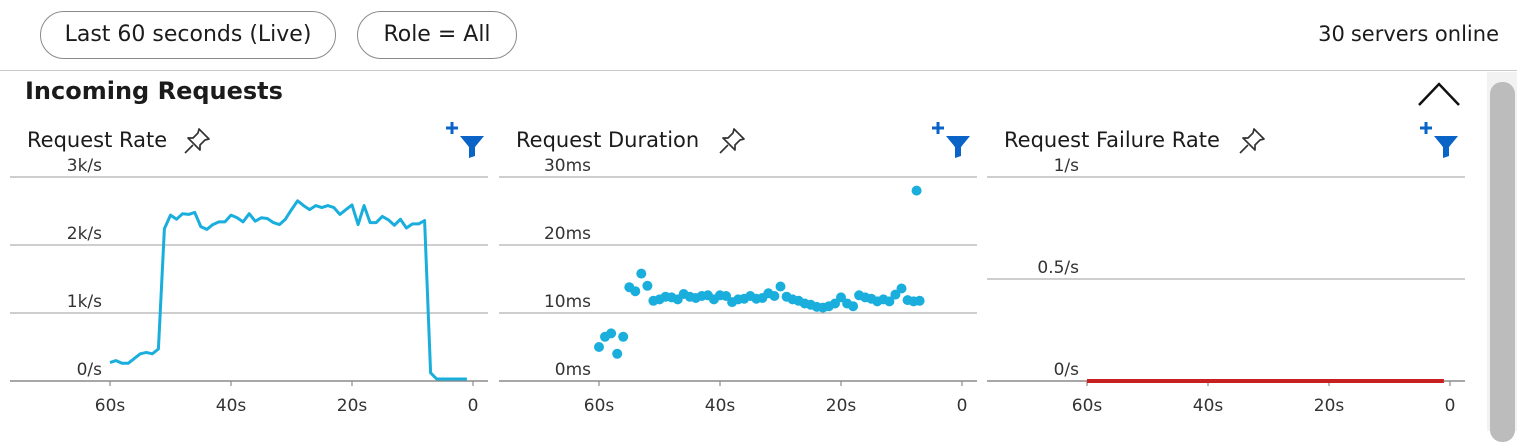 This screenshot has height=442, width=1517. I want to click on scrollbar-thumb, so click(1502, 262).